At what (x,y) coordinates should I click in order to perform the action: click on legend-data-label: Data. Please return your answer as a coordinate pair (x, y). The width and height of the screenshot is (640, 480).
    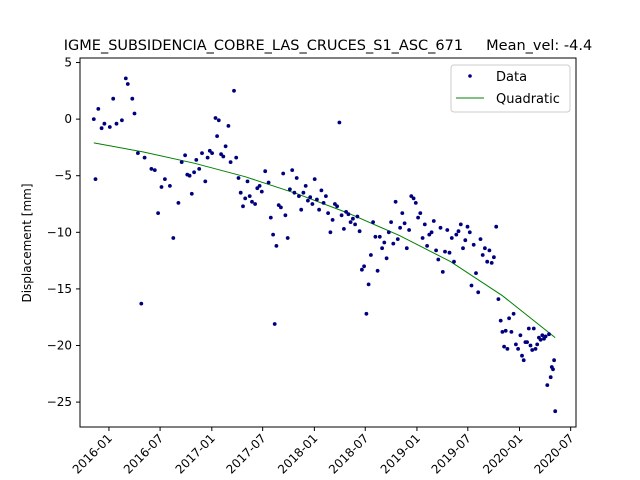
    Looking at the image, I should click on (511, 77).